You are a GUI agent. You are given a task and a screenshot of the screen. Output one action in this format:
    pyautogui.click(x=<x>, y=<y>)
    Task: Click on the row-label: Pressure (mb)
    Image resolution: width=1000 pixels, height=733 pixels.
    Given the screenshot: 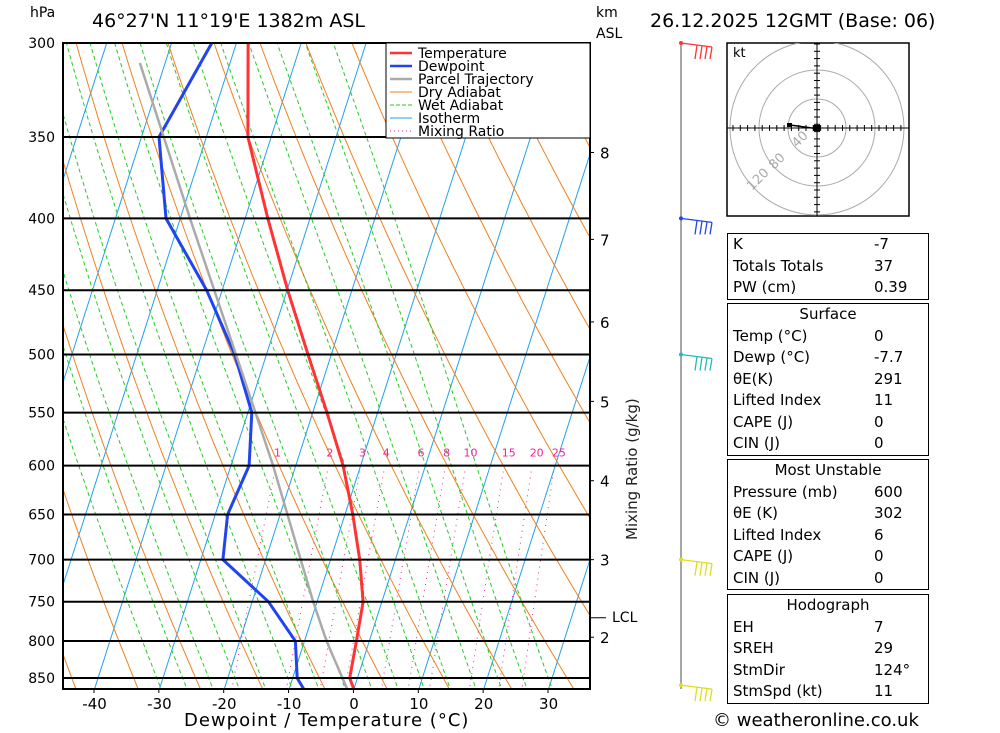 What is the action you would take?
    pyautogui.click(x=785, y=491)
    